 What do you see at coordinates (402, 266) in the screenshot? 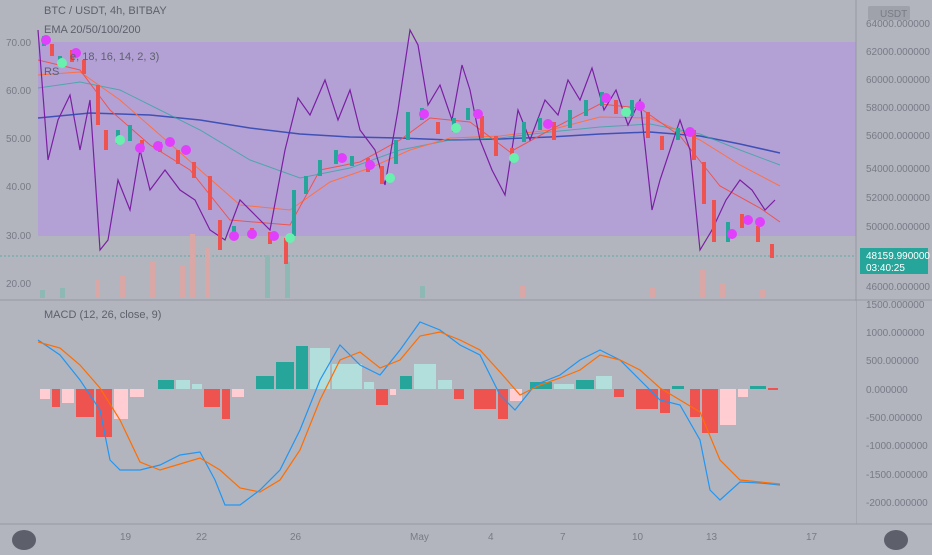
I see `volume-bars` at bounding box center [402, 266].